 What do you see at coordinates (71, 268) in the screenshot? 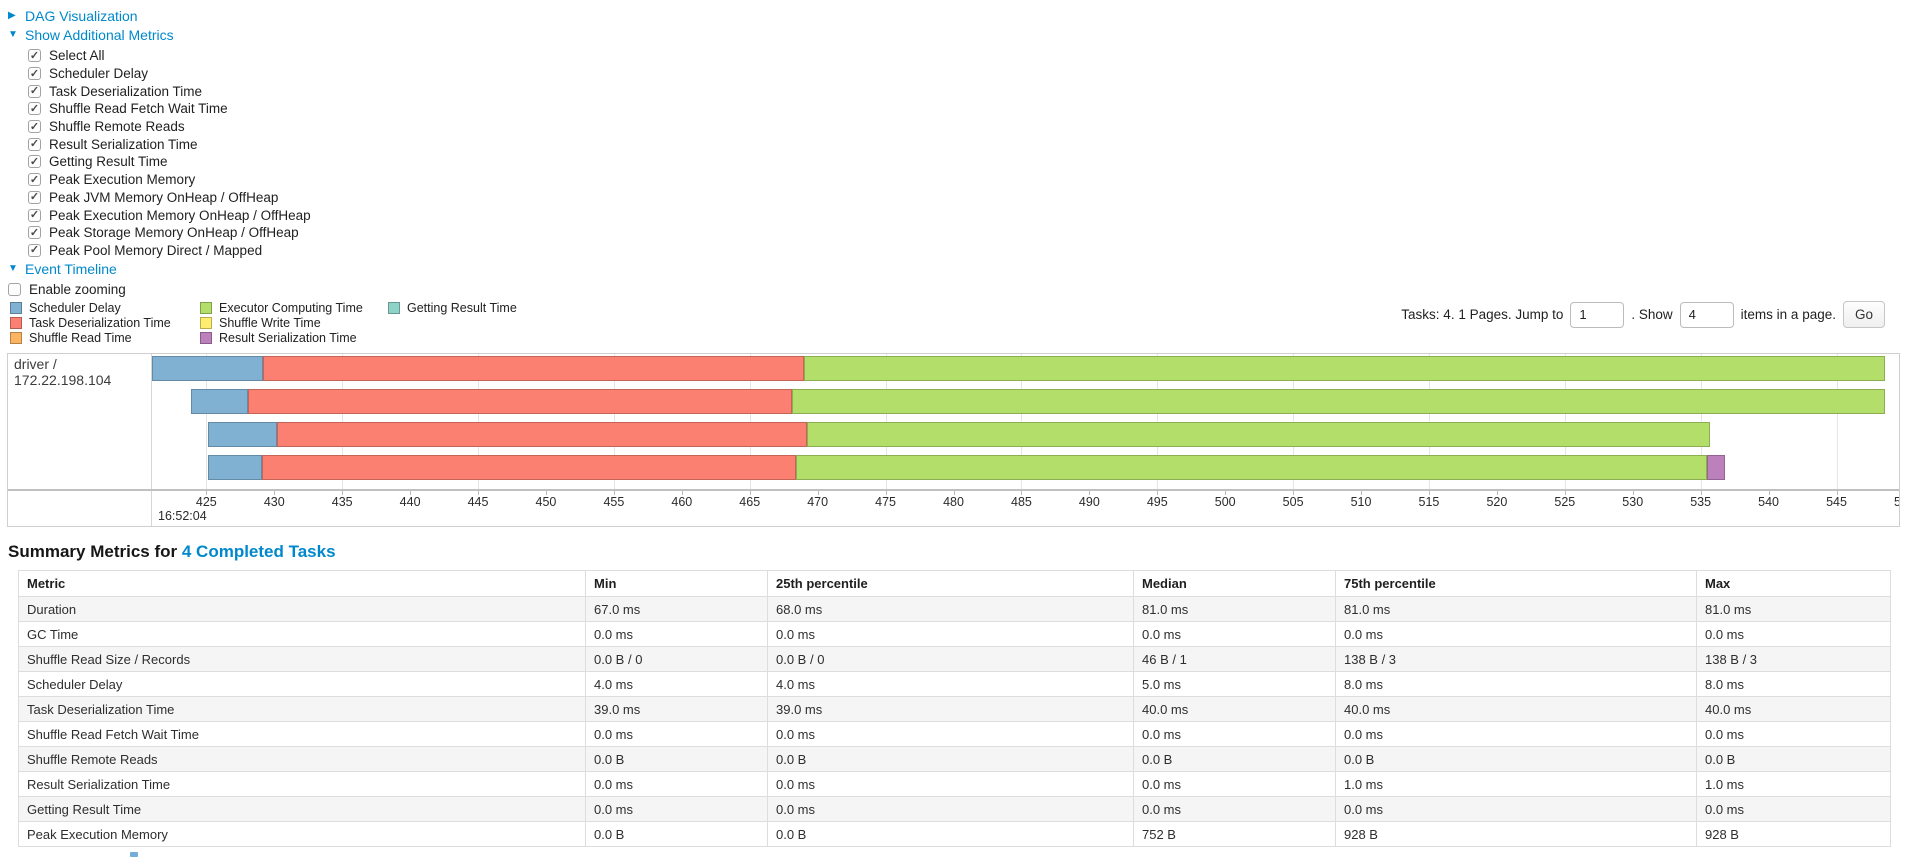
I see `event-timeline-link: Event Timeline` at bounding box center [71, 268].